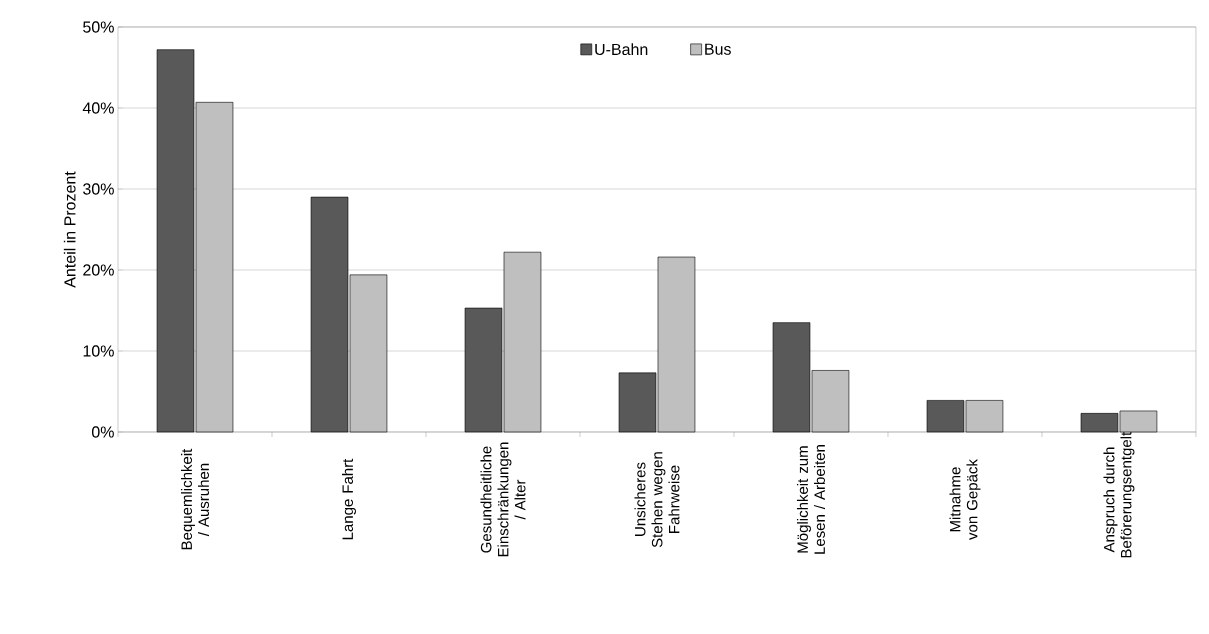 This screenshot has height=634, width=1209. I want to click on x-tick-label: Möglichkeit zum Lesen / Arbeiten, so click(810, 499).